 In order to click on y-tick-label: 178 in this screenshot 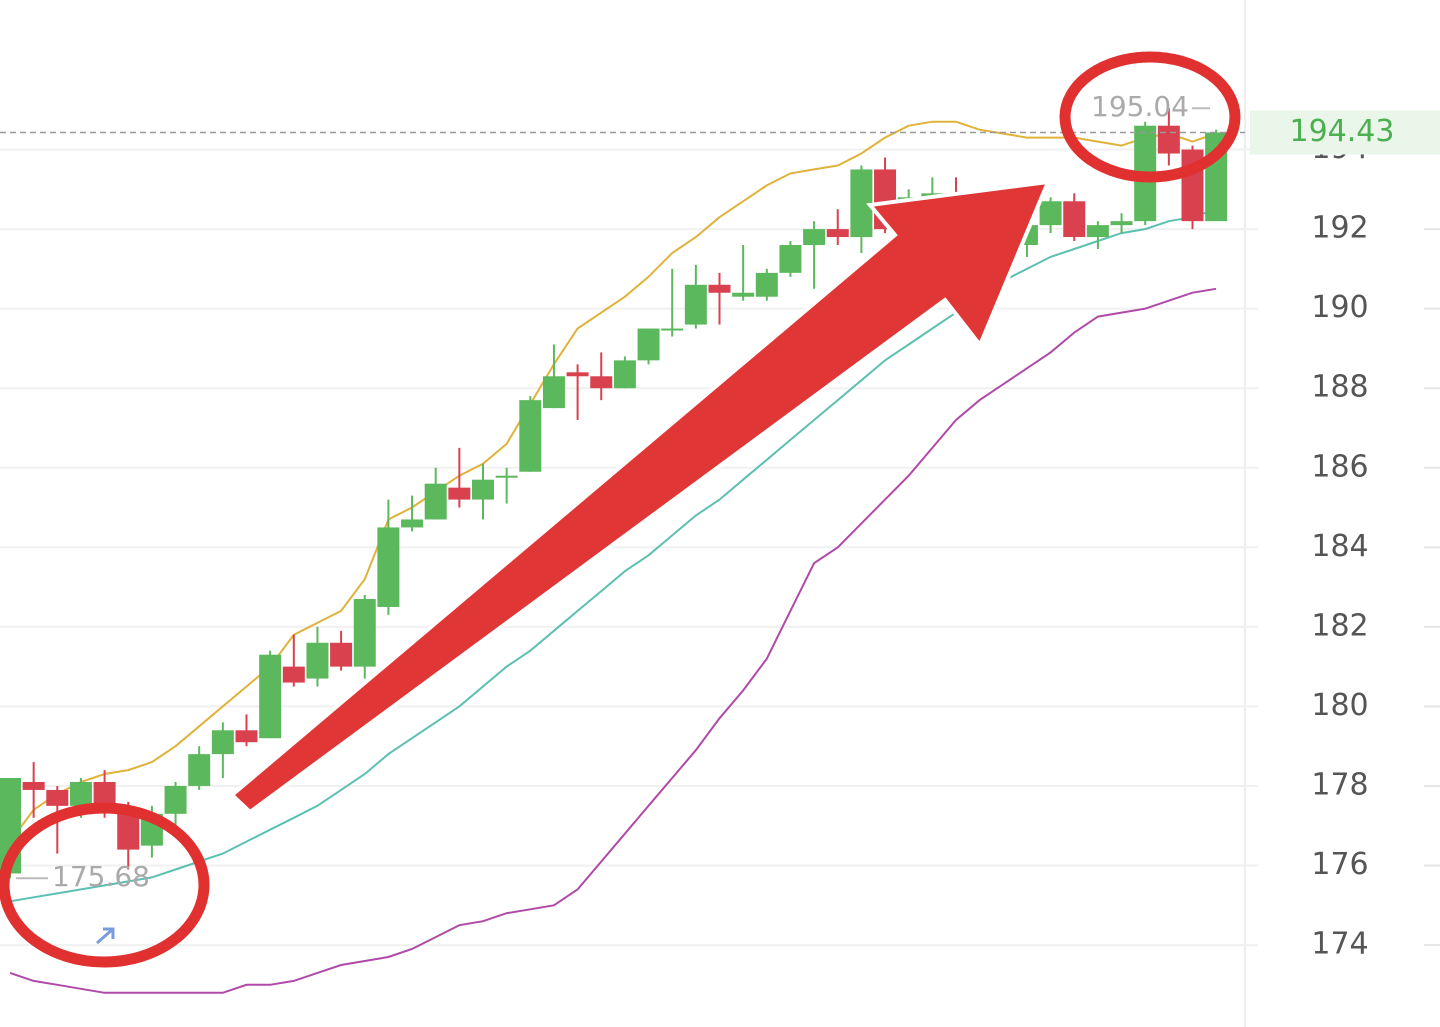, I will do `click(1339, 784)`.